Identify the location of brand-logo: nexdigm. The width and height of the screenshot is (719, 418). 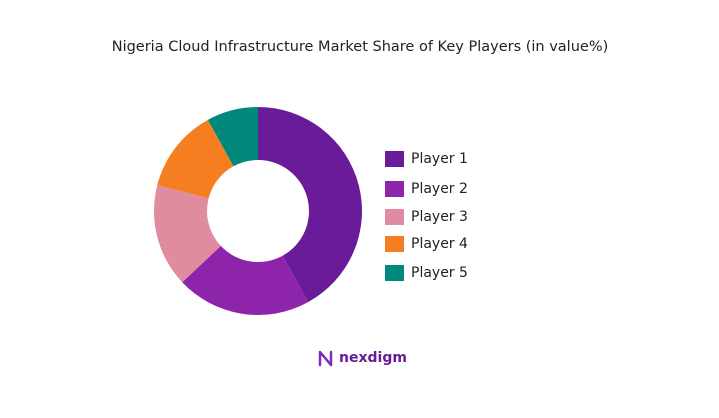
(362, 358).